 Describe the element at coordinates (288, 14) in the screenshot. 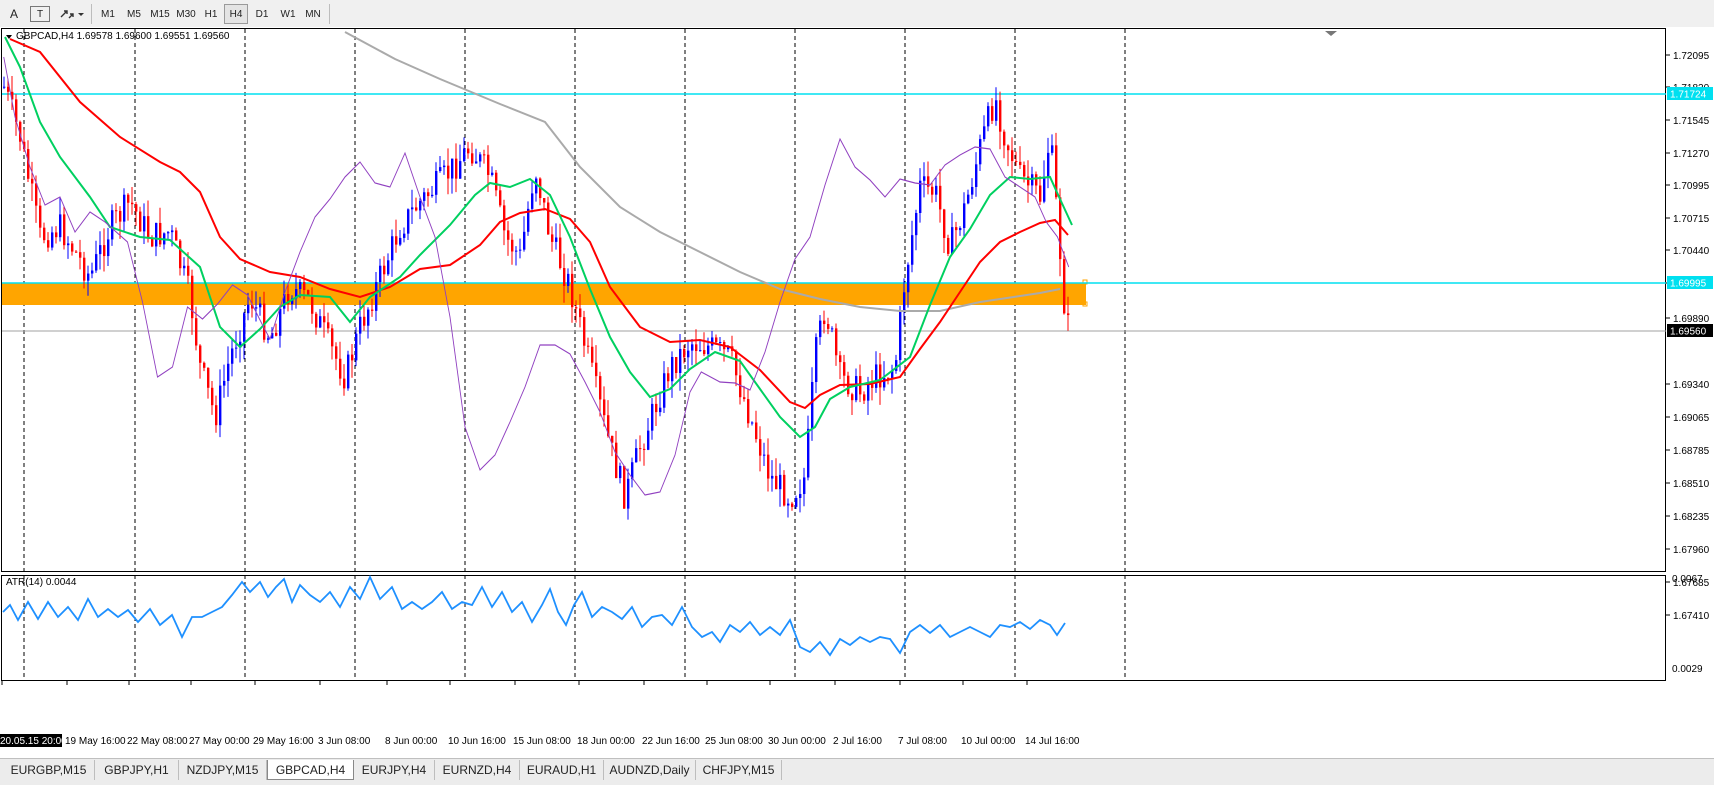

I see `timeframe-w1-button: W1` at that location.